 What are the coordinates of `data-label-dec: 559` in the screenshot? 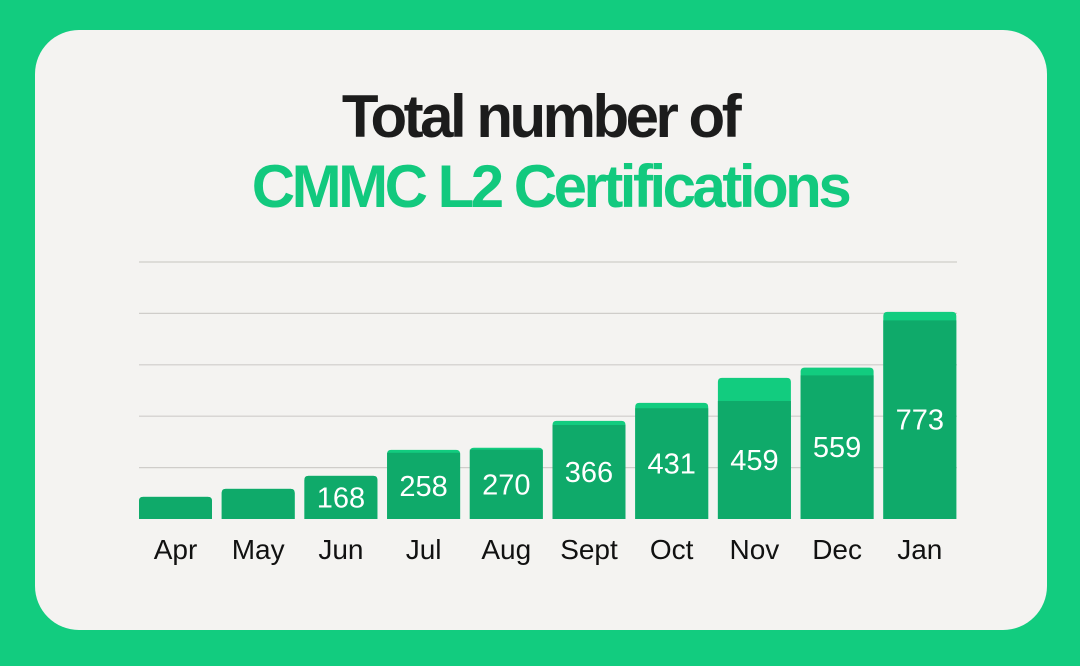 It's located at (837, 448).